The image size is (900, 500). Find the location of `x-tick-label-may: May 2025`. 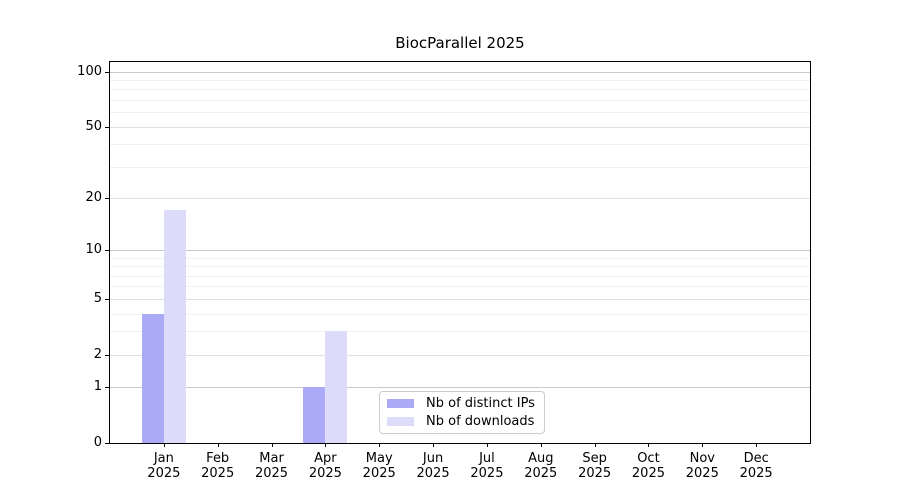

x-tick-label-may: May 2025 is located at coordinates (379, 466).